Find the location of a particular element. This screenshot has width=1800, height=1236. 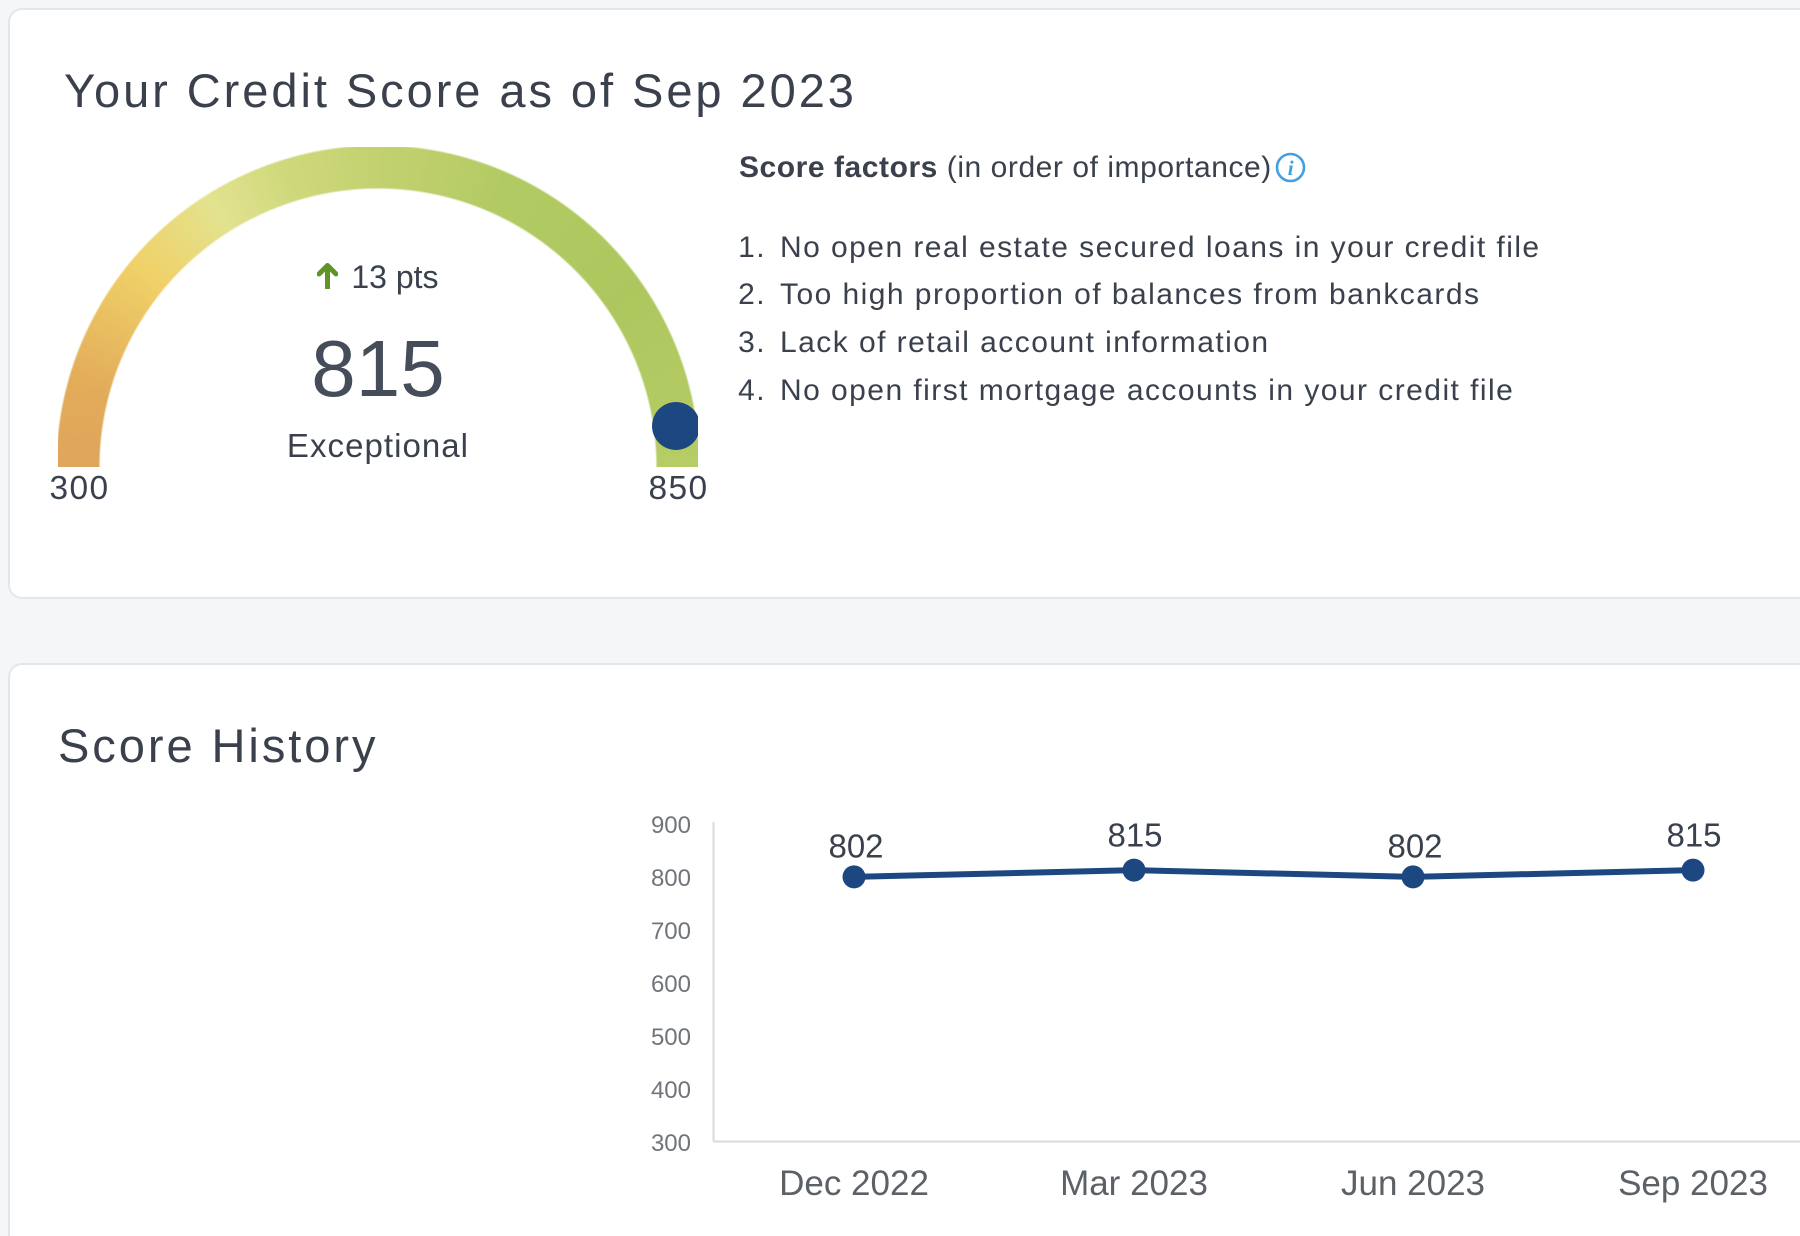

svg-text: Jun 2023 is located at coordinates (1413, 1183).